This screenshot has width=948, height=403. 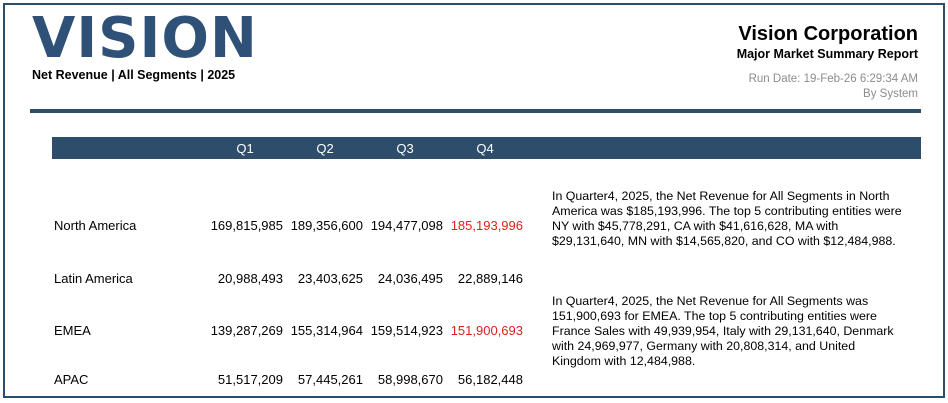 What do you see at coordinates (486, 225) in the screenshot?
I see `table-cell-highlight: 185,193,996` at bounding box center [486, 225].